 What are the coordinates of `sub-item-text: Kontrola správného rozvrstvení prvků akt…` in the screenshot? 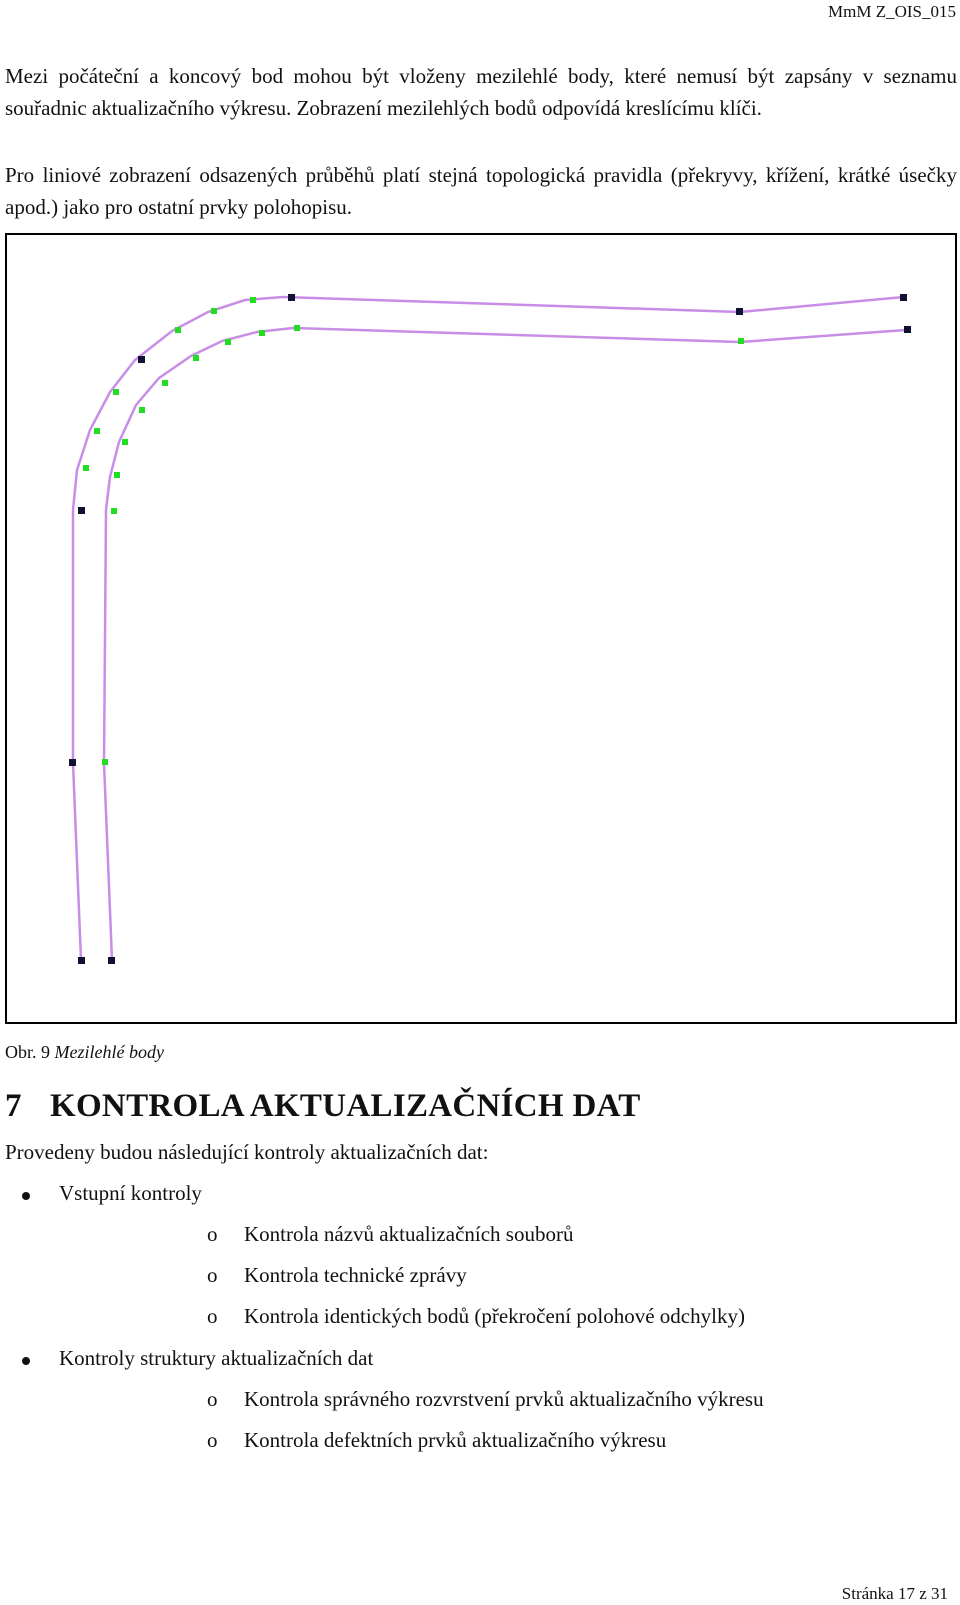 It's located at (504, 1399).